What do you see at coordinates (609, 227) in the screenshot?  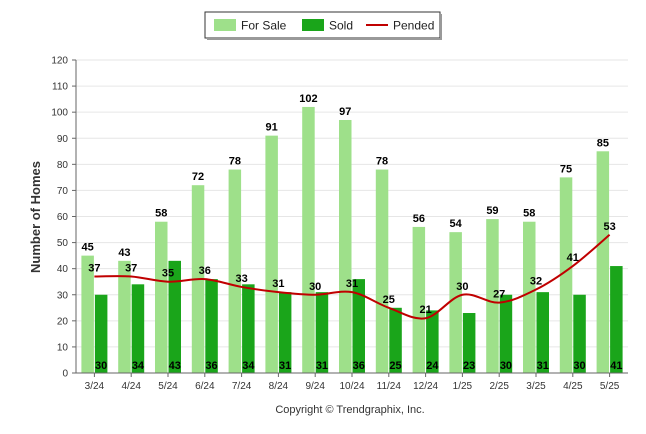 I see `pended-value-label: 53` at bounding box center [609, 227].